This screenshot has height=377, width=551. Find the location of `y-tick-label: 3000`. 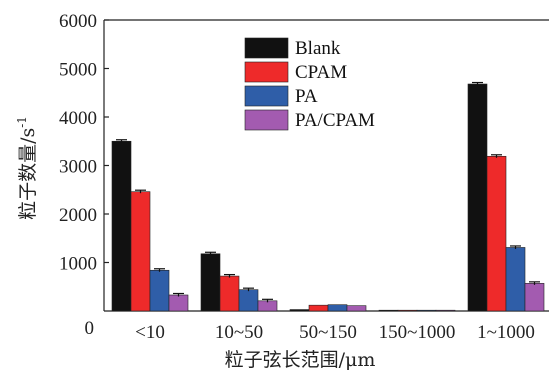

y-tick-label: 3000 is located at coordinates (78, 167).